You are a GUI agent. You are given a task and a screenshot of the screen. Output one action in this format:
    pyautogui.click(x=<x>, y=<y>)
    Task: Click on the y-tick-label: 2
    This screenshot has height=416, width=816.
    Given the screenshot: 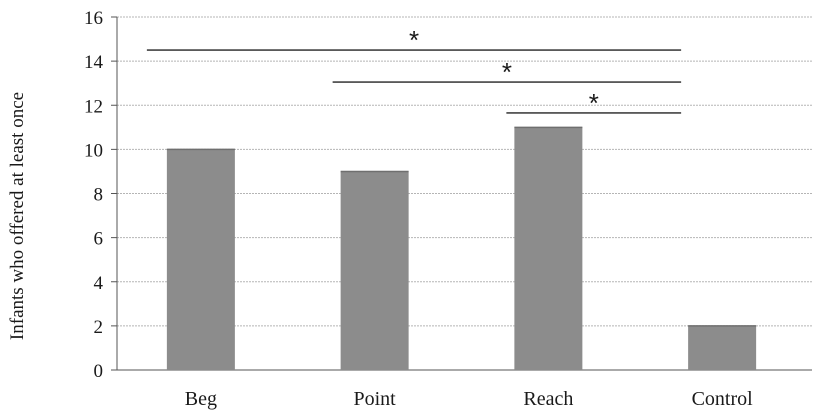 What is the action you would take?
    pyautogui.click(x=99, y=327)
    